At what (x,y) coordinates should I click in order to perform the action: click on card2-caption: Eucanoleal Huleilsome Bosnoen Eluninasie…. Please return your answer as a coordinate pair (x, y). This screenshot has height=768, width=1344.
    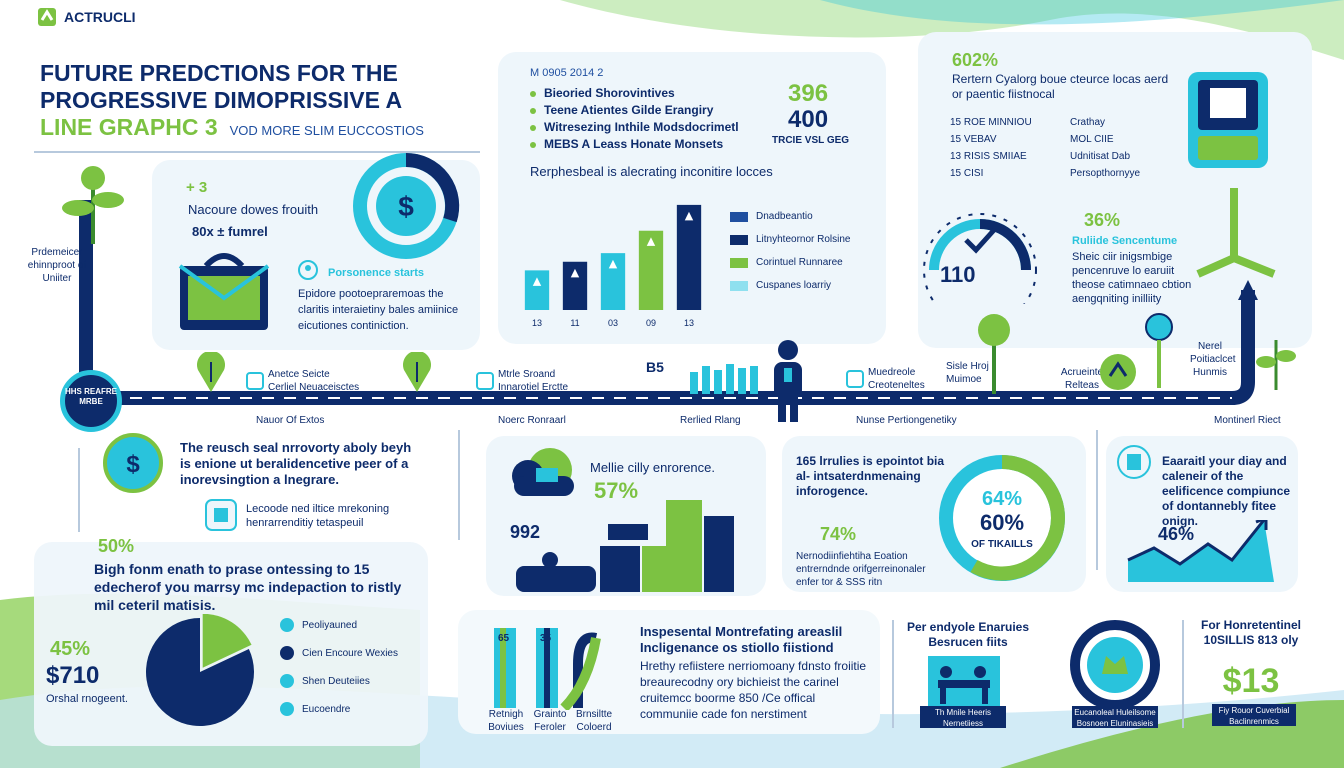
    Looking at the image, I should click on (1115, 717).